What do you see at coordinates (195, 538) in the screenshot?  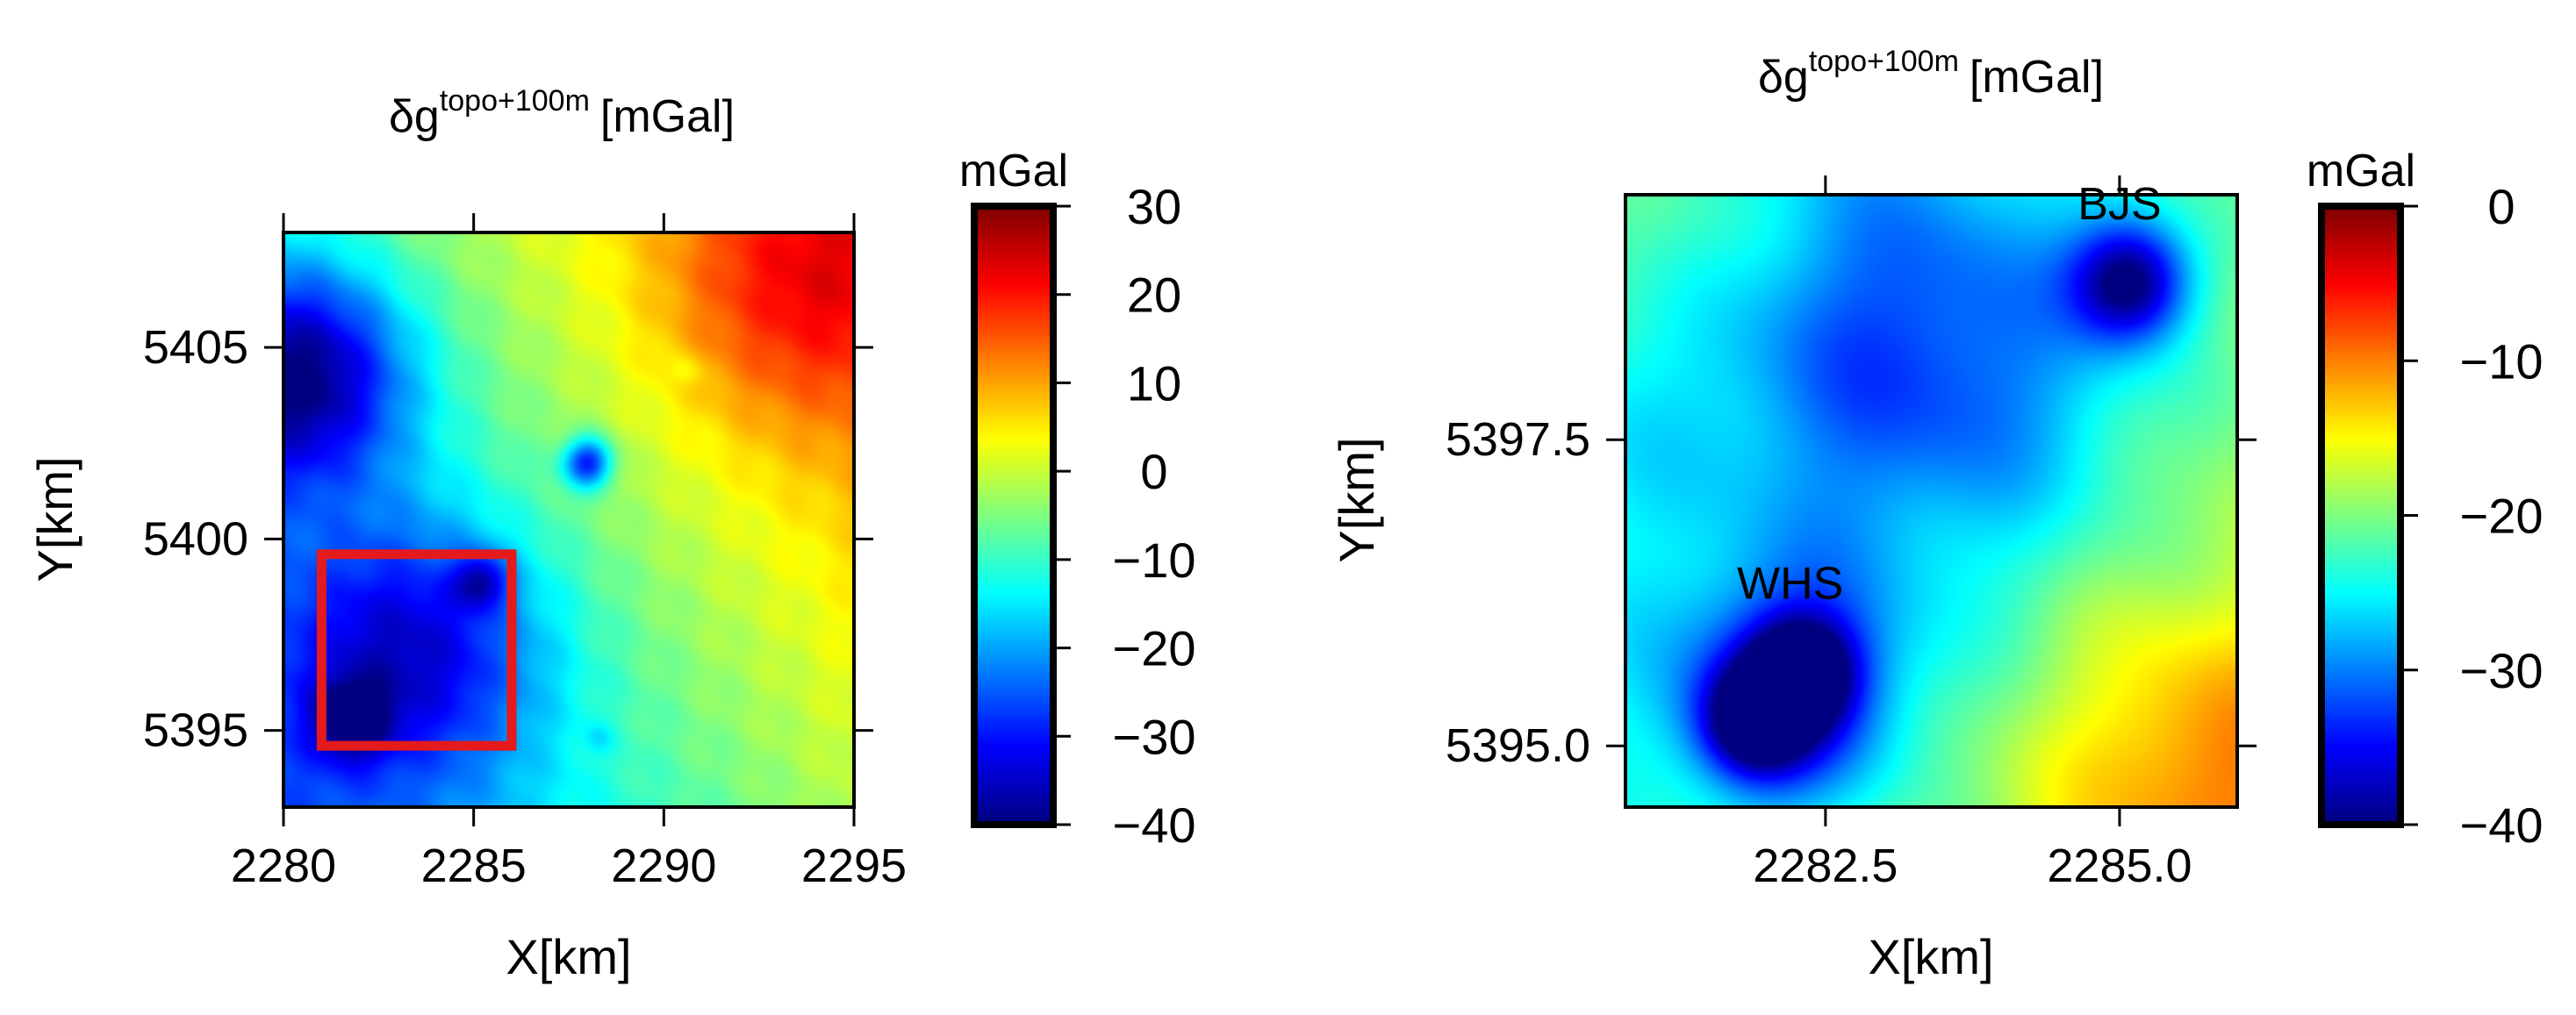 I see `y-tick-label: 5400` at bounding box center [195, 538].